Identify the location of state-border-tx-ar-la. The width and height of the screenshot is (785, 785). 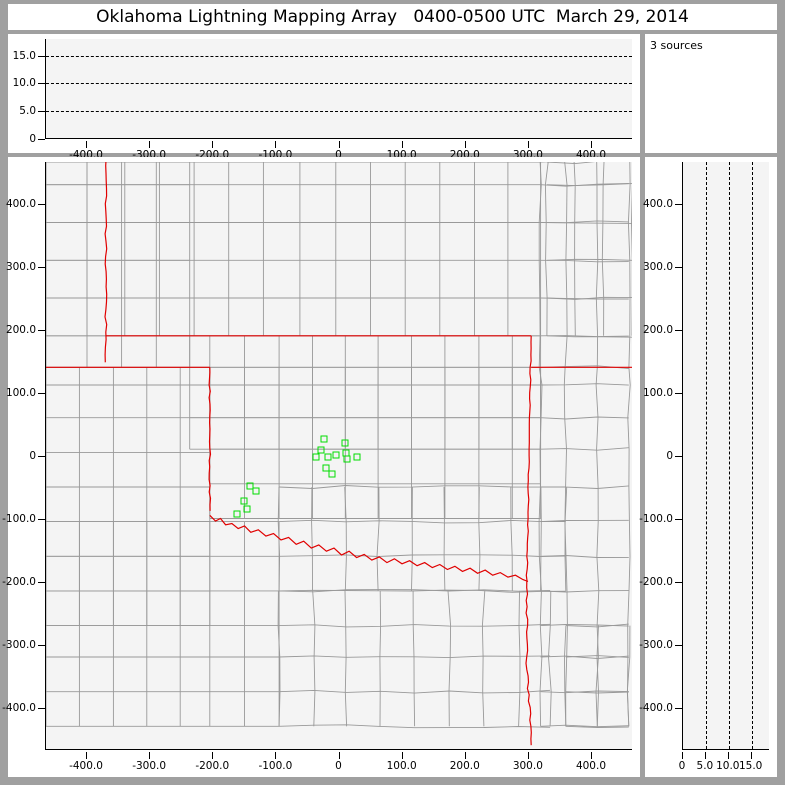
(528, 663).